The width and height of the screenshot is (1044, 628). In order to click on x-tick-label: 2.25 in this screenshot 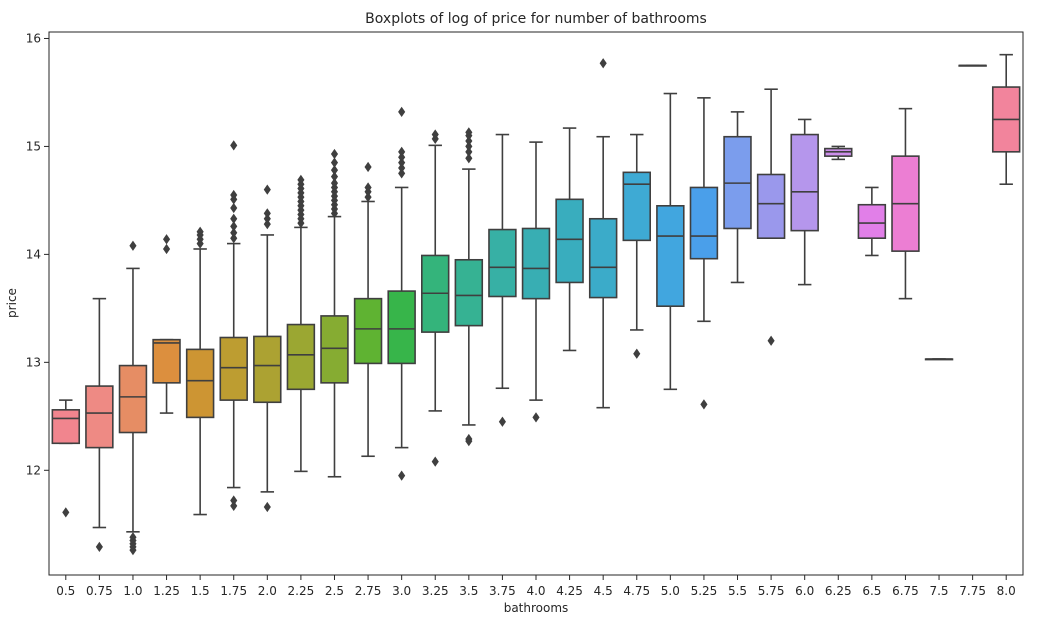, I will do `click(301, 591)`.